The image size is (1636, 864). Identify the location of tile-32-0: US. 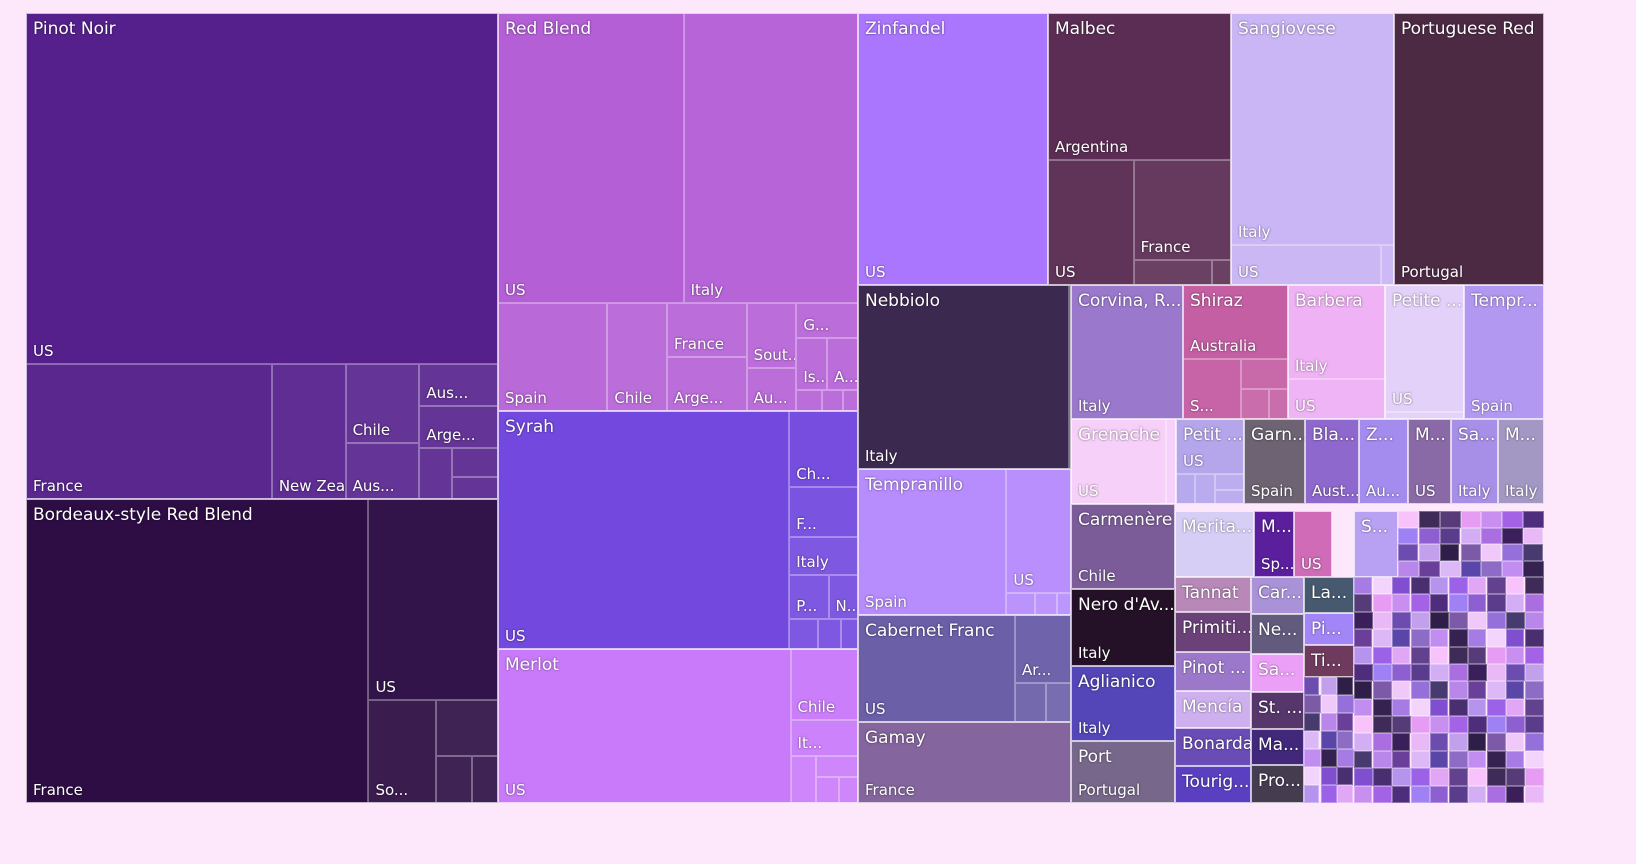
(1313, 544).